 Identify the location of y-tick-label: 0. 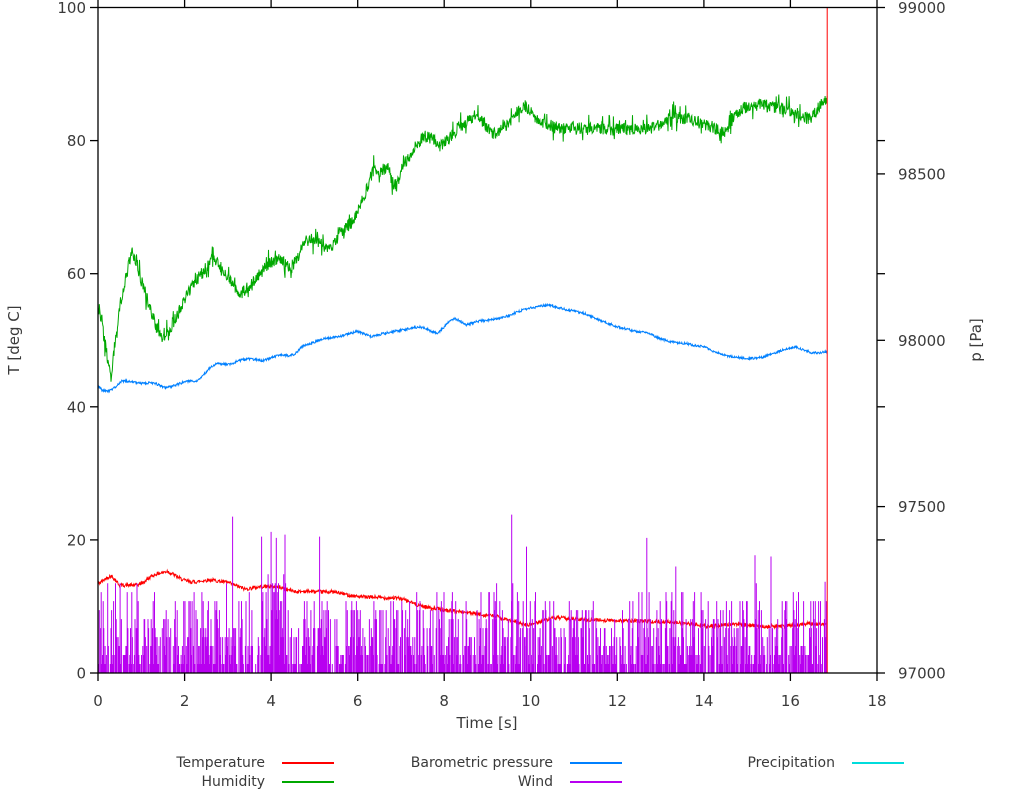
(81, 674).